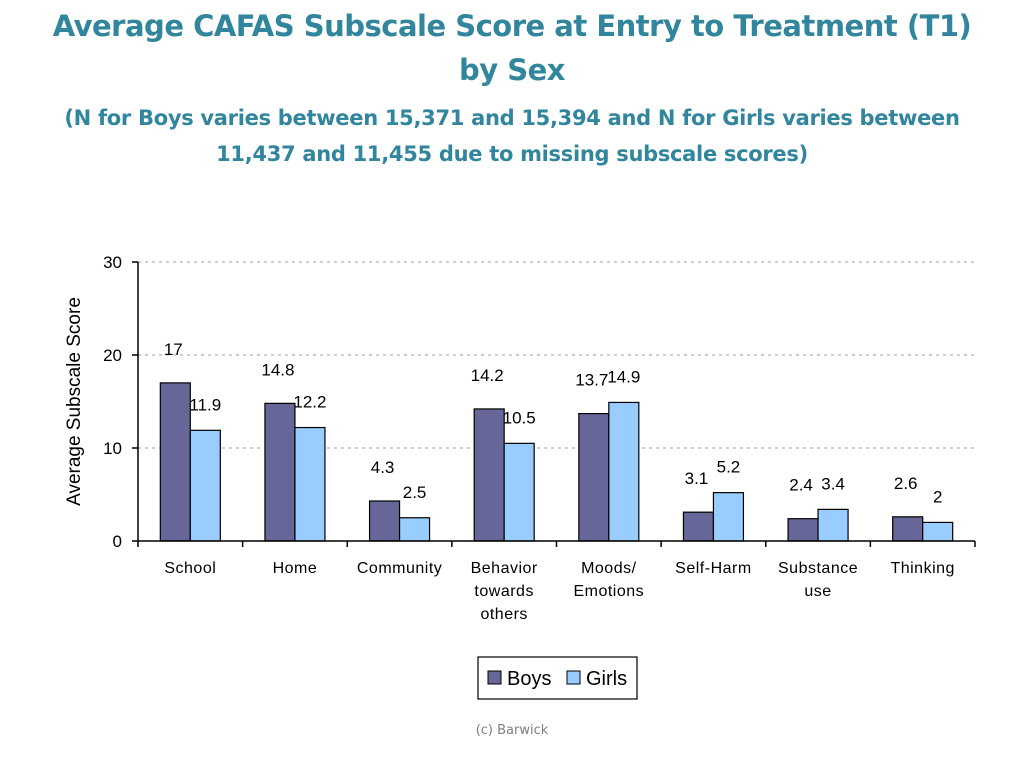  Describe the element at coordinates (173, 349) in the screenshot. I see `data-label-boys: 17` at that location.